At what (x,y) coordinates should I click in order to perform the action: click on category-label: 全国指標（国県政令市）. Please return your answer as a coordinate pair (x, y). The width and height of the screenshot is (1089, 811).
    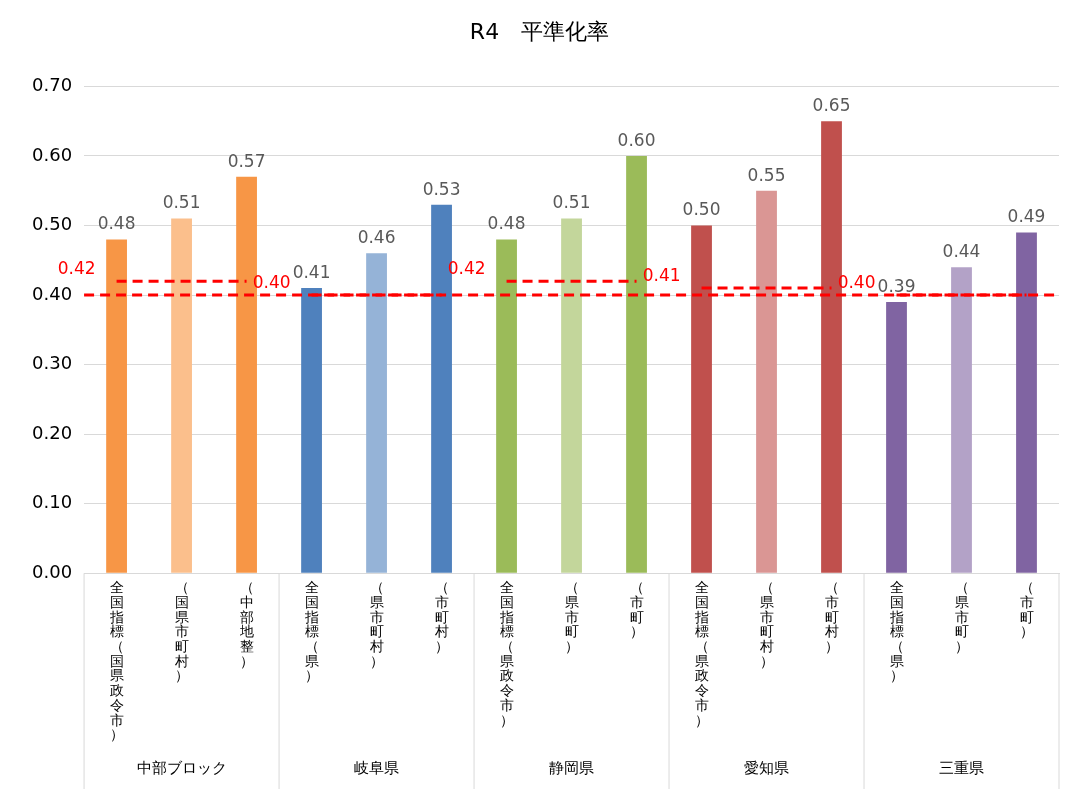
    Looking at the image, I should click on (116, 661).